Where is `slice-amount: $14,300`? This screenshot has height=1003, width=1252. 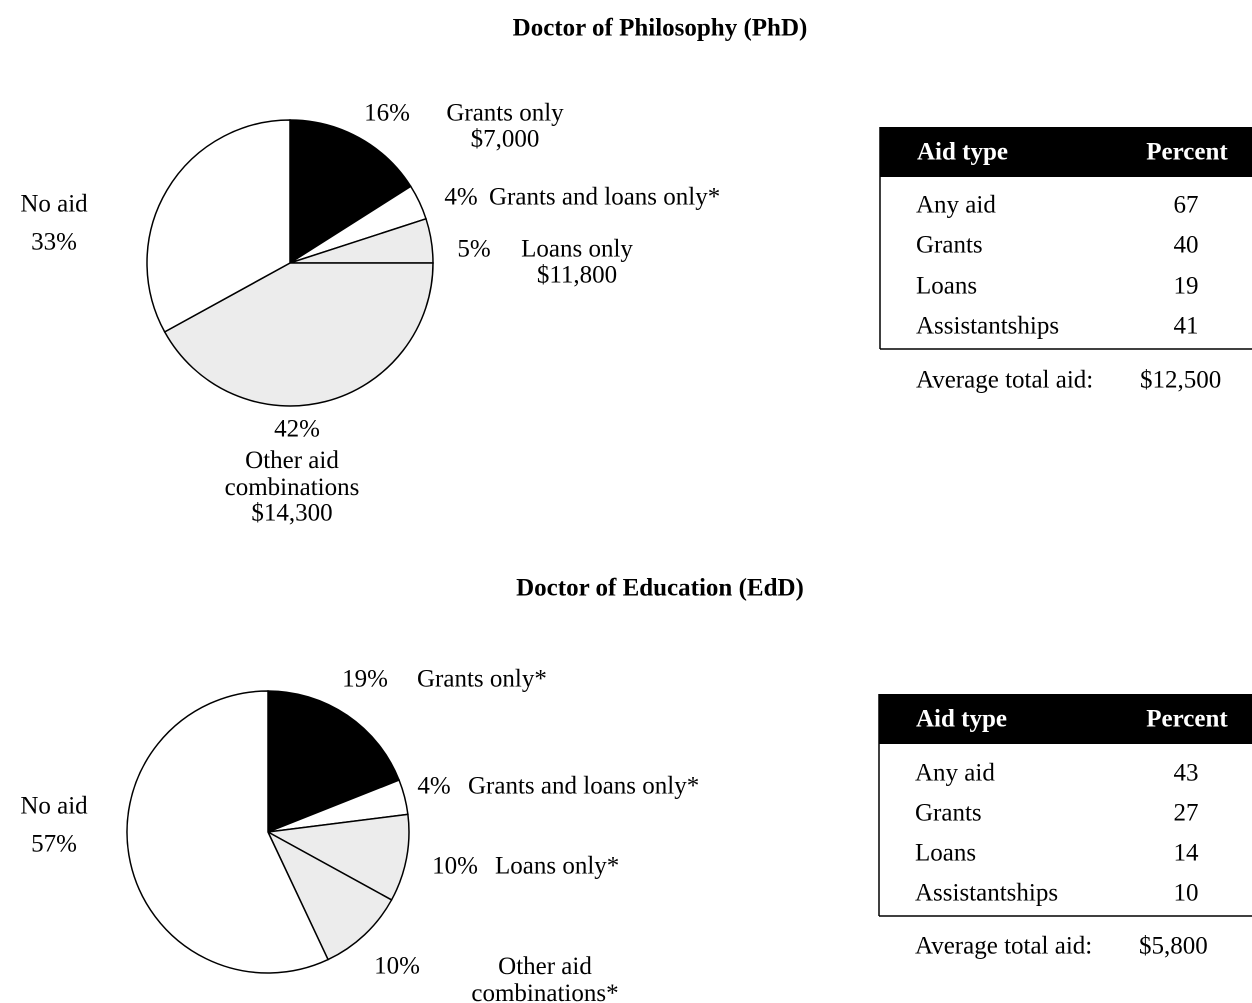
slice-amount: $14,300 is located at coordinates (292, 513).